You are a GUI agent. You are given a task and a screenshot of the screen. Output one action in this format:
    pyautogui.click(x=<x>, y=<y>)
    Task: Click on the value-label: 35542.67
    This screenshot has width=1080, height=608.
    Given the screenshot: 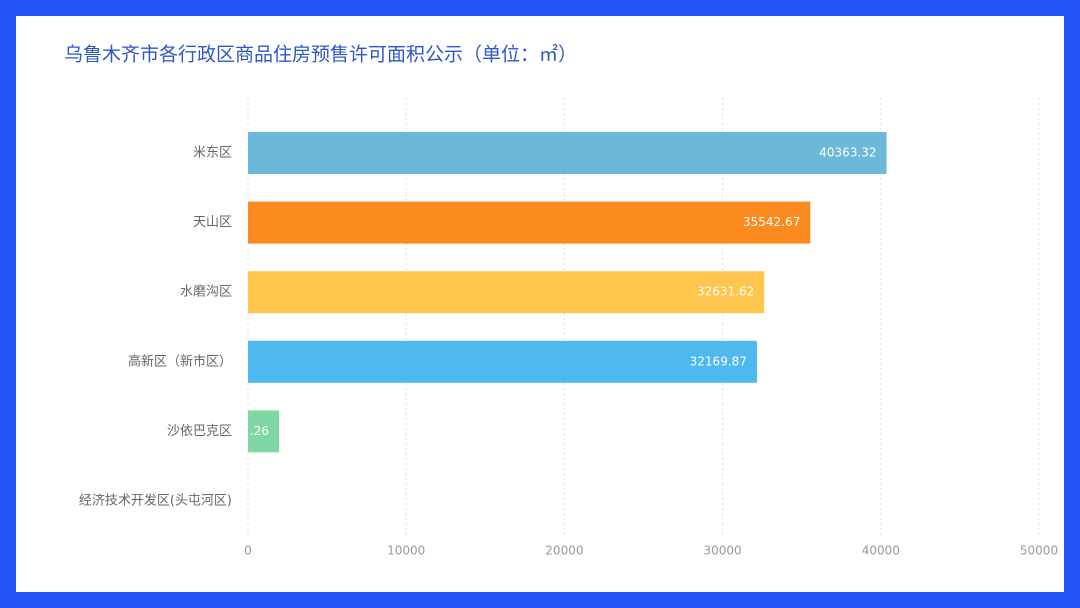 What is the action you would take?
    pyautogui.click(x=771, y=222)
    